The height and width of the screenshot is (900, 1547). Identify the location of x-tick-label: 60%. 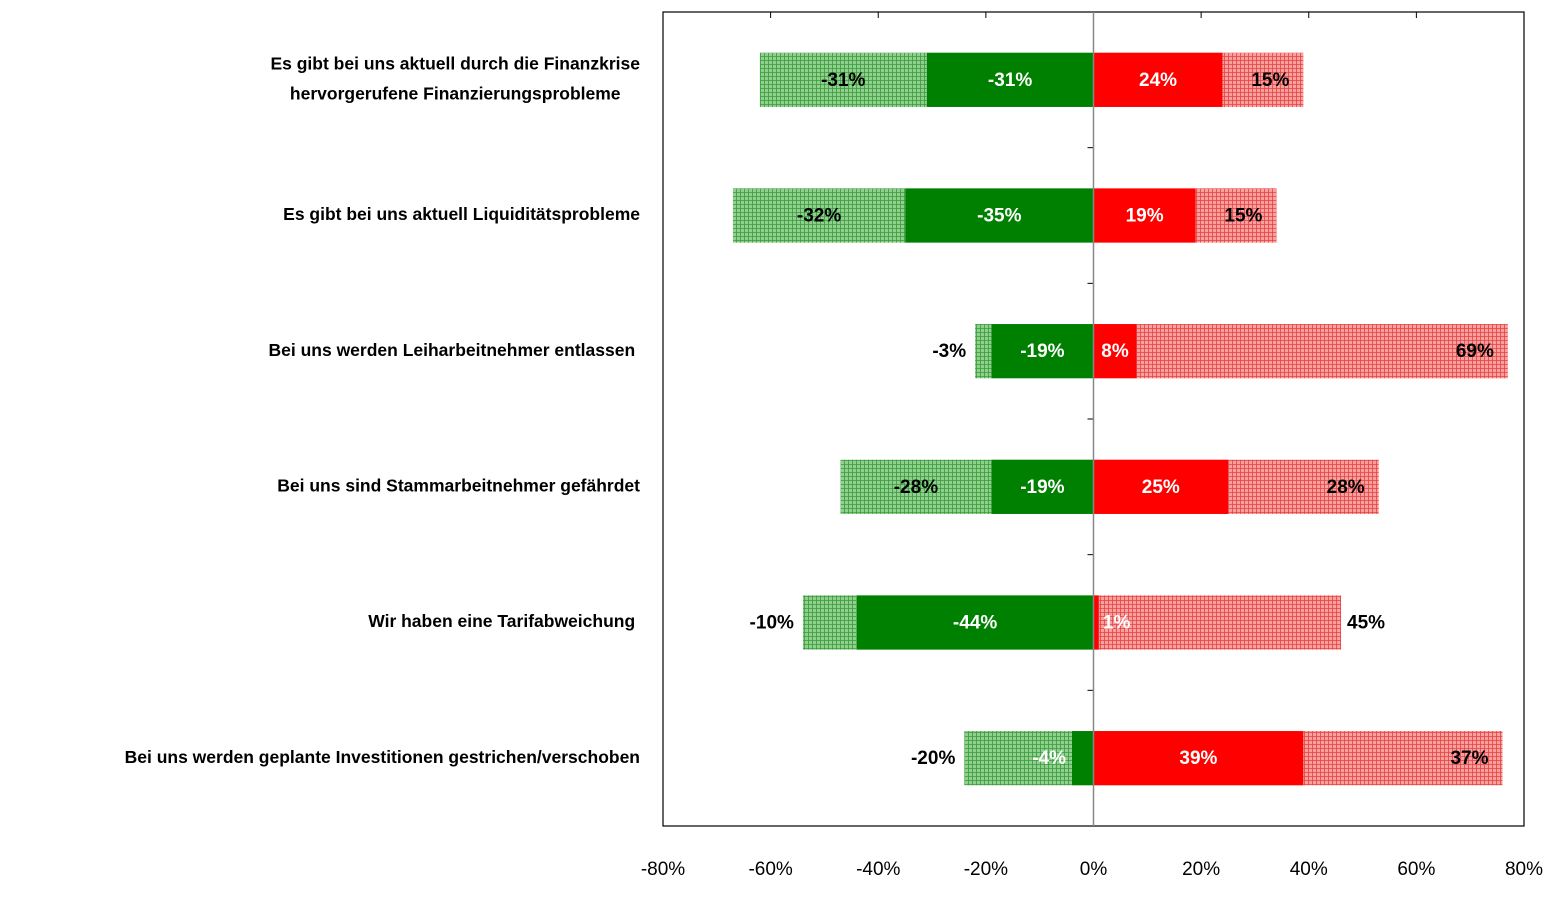
(1416, 869).